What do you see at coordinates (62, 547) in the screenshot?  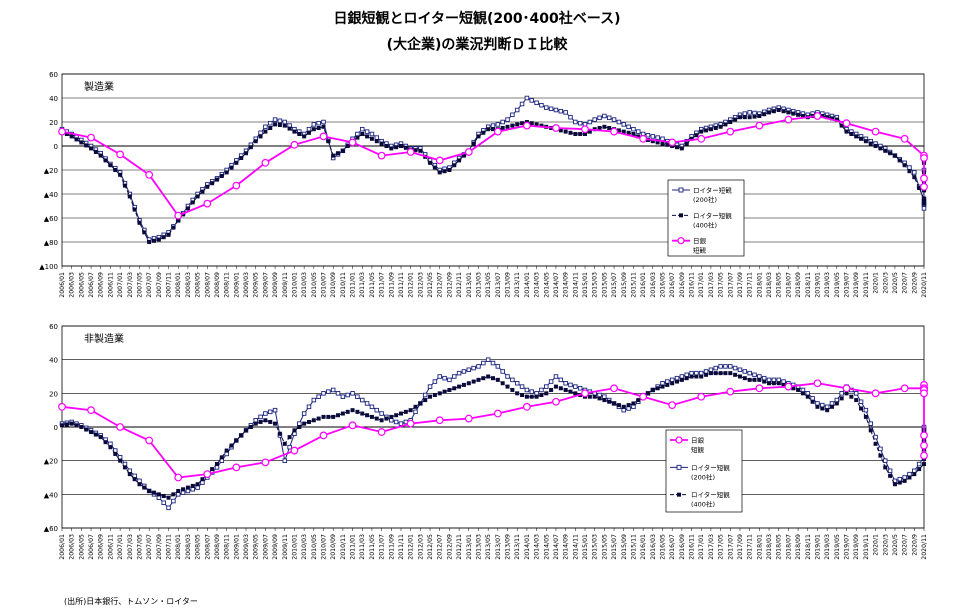 I see `x-tick-label: 2006/01` at bounding box center [62, 547].